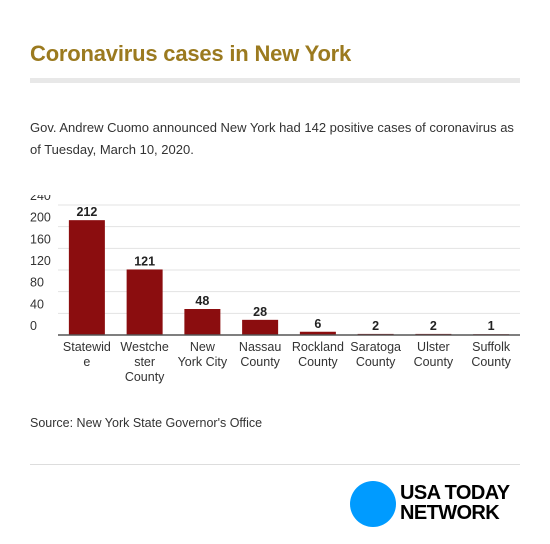 This screenshot has width=550, height=544. I want to click on y-tick-label: 240, so click(40, 199).